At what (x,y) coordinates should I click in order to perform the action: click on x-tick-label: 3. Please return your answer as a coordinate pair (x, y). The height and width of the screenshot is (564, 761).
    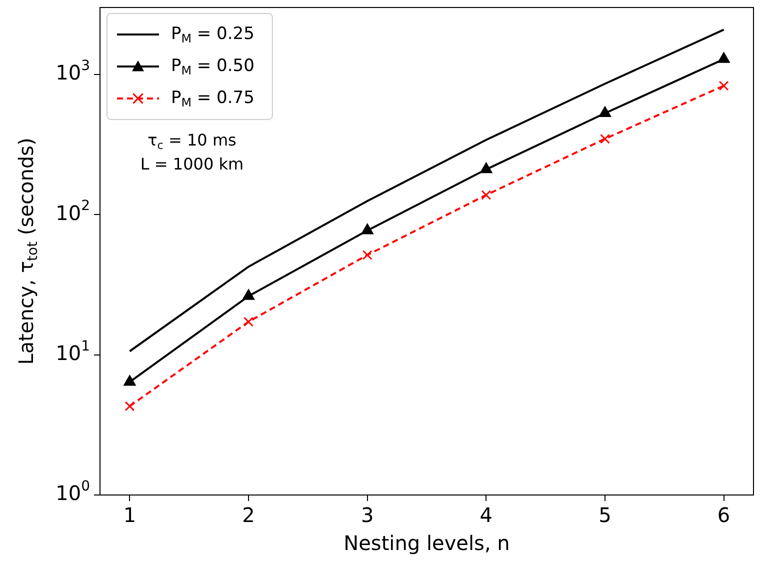
    Looking at the image, I should click on (367, 515).